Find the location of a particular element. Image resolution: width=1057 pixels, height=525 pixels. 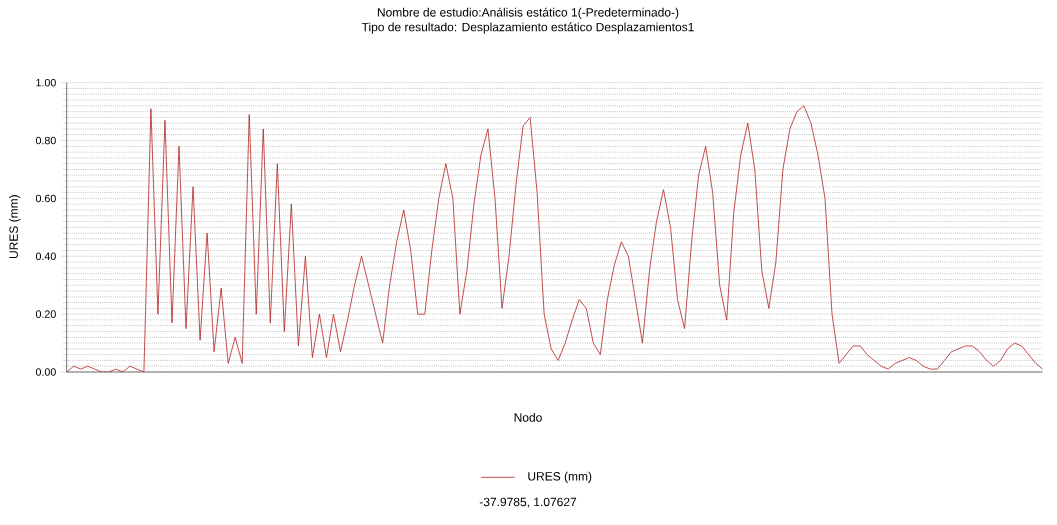

y-tick-label: 0.40 is located at coordinates (45, 256).